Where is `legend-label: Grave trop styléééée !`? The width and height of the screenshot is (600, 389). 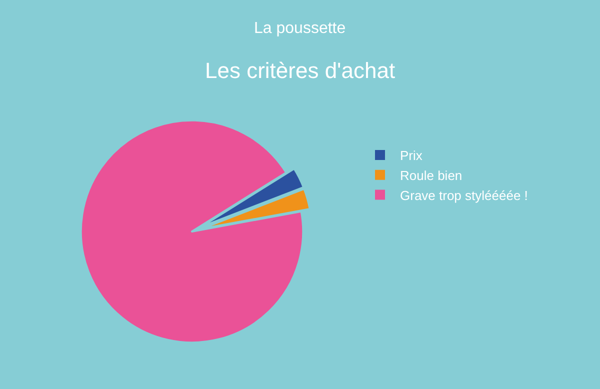 legend-label: Grave trop styléééée ! is located at coordinates (464, 195).